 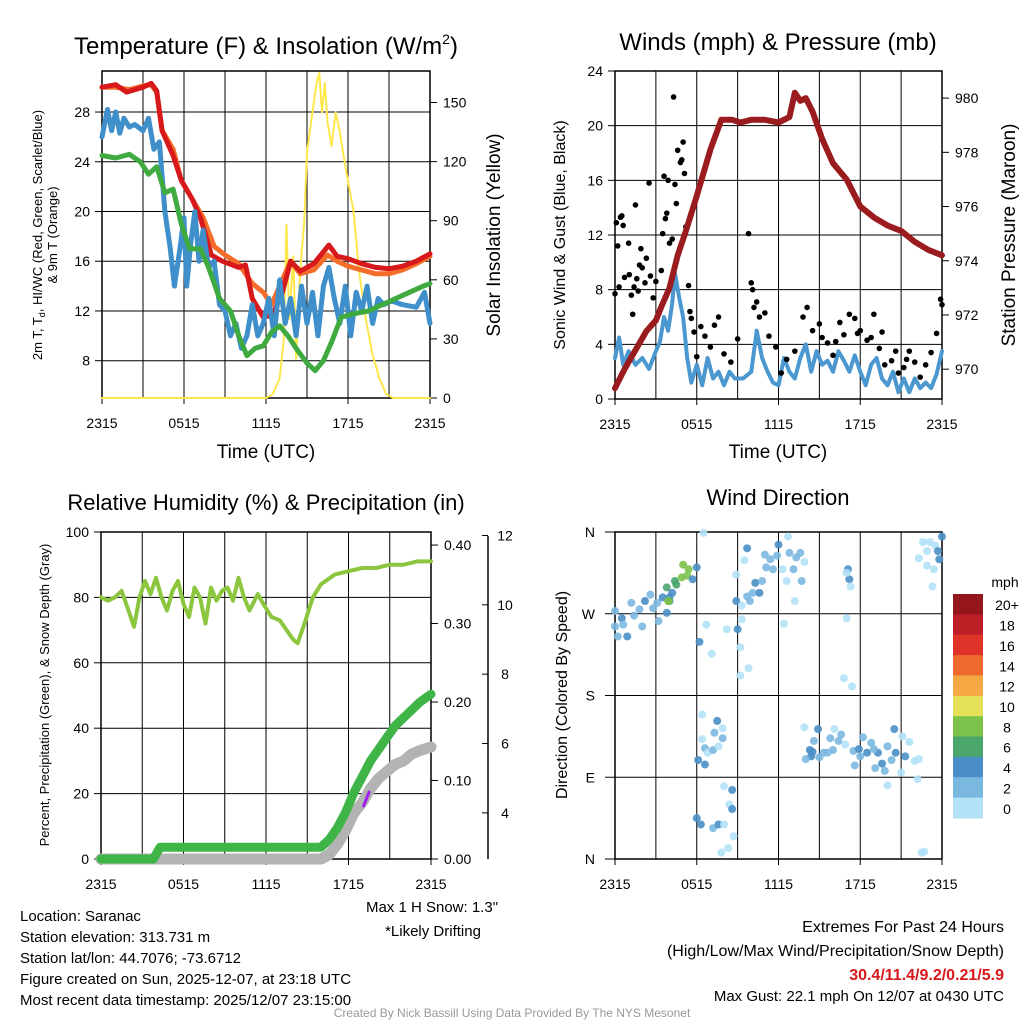 I want to click on y2-tick-label: 0.40, so click(x=457, y=545).